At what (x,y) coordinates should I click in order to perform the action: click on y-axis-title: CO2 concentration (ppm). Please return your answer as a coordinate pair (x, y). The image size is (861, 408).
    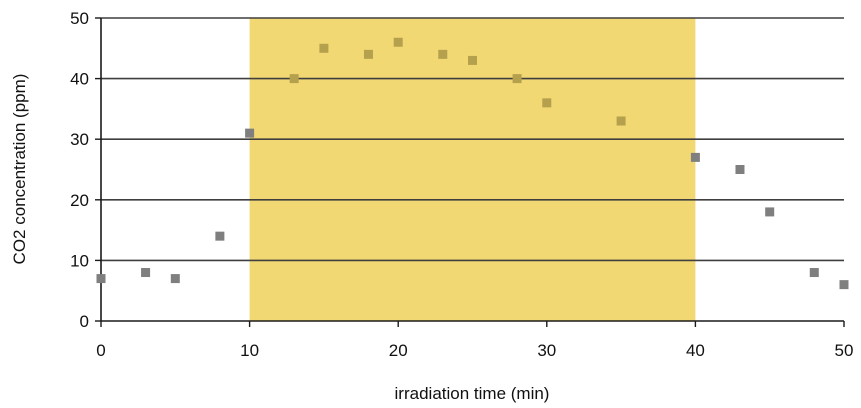
    Looking at the image, I should click on (19, 169).